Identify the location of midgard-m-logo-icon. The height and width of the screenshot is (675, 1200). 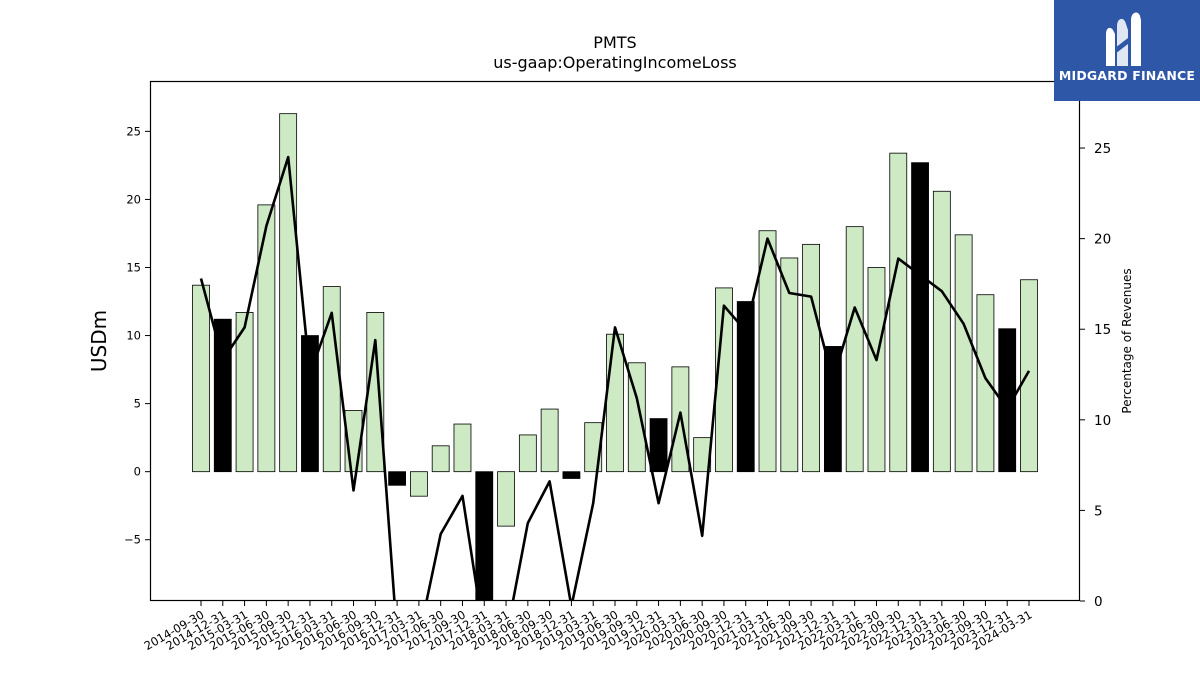
(1123, 39).